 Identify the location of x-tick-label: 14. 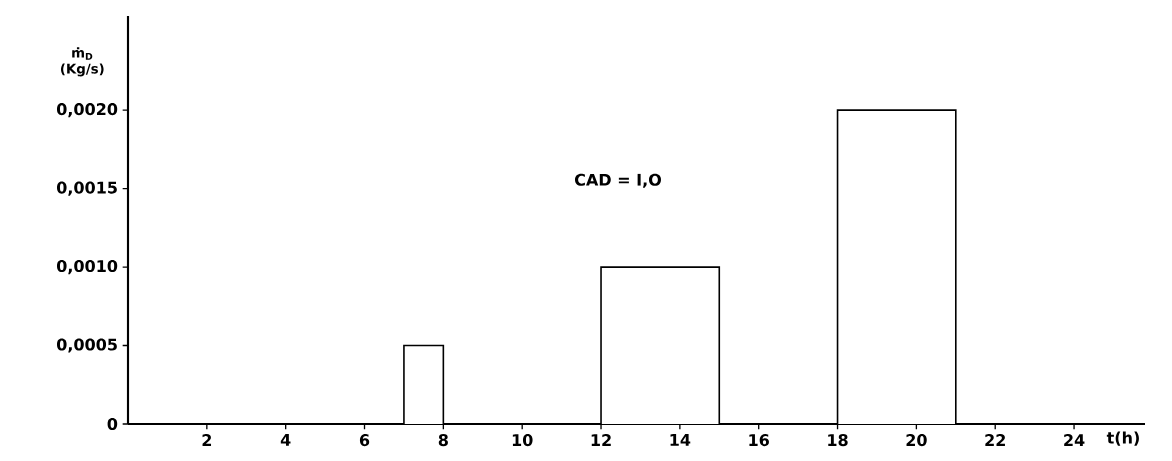
(680, 440).